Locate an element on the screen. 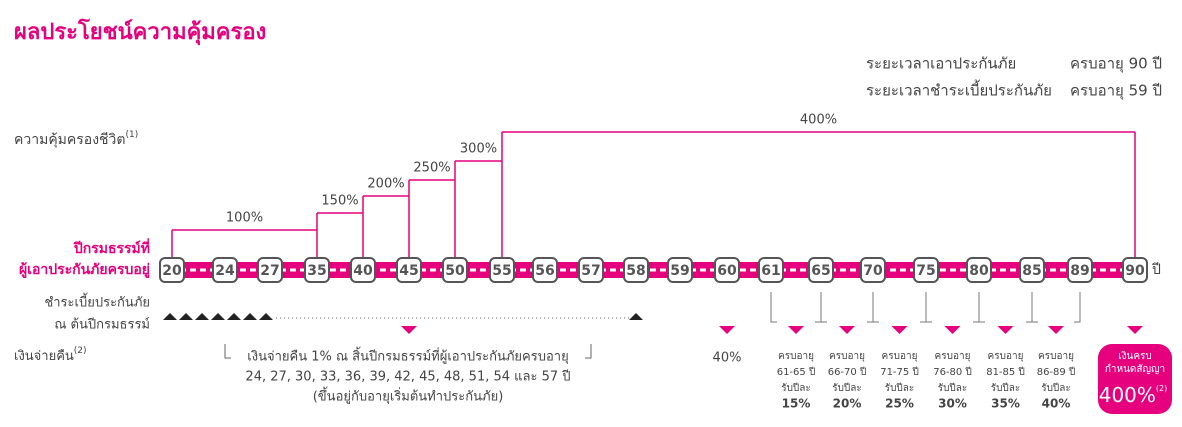 The image size is (1182, 427). age-label: 56 is located at coordinates (544, 271).